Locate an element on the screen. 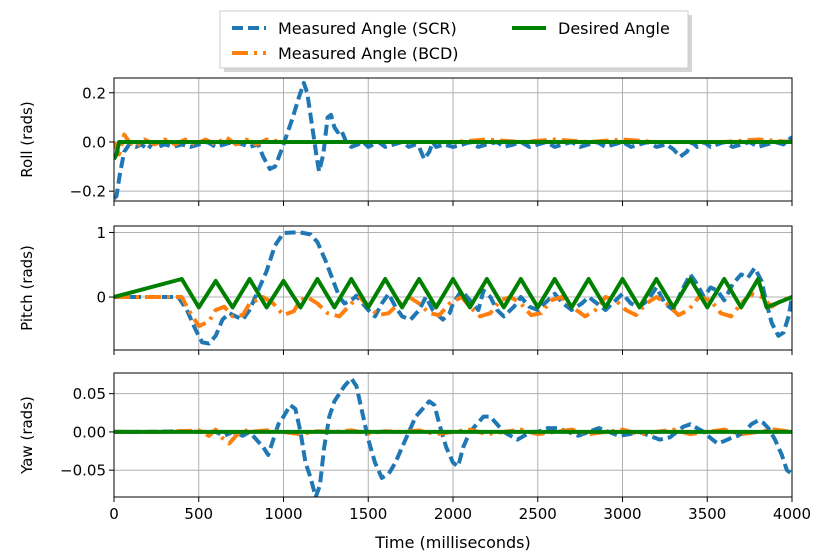 This screenshot has width=831, height=558. pitch-ylabel: Pitch (rads) is located at coordinates (27, 288).